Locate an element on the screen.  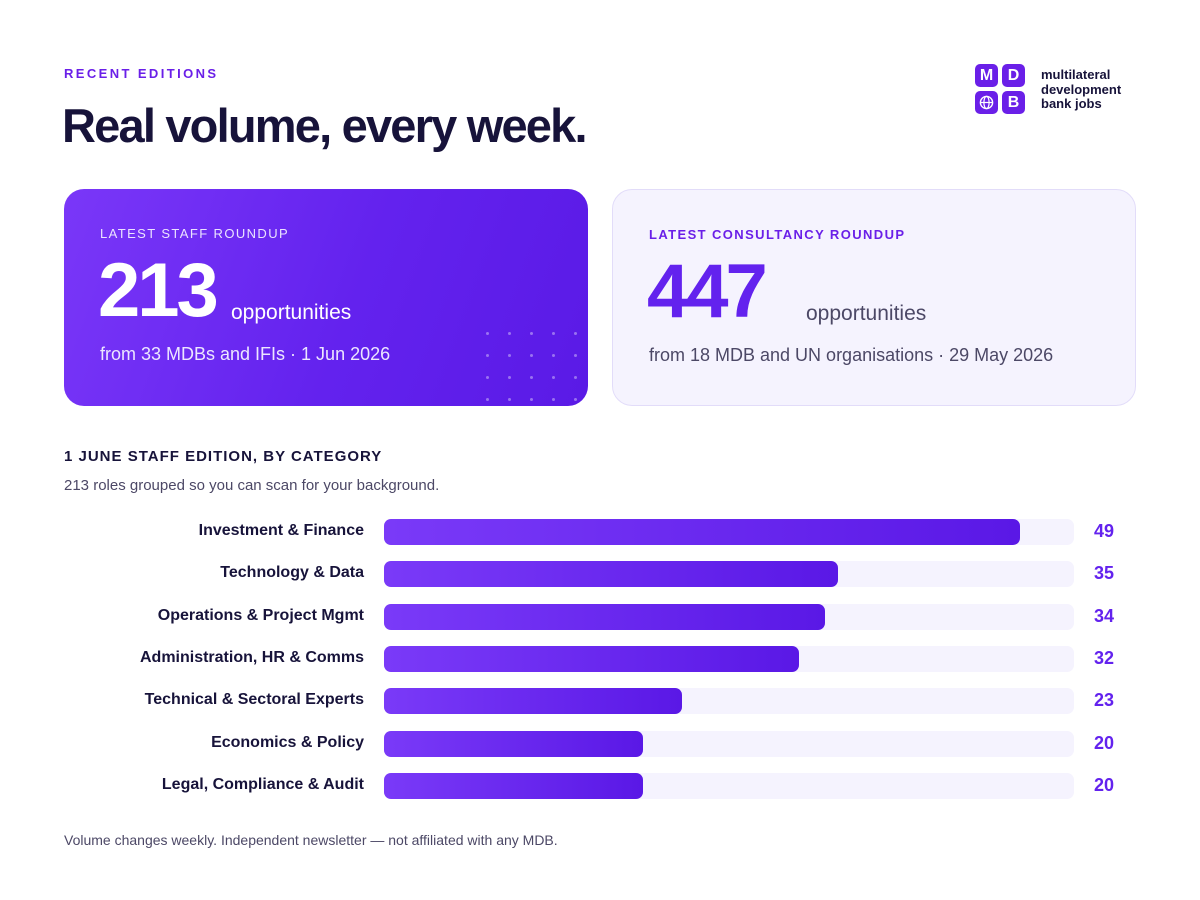
logo-tile-d: D is located at coordinates (1013, 75).